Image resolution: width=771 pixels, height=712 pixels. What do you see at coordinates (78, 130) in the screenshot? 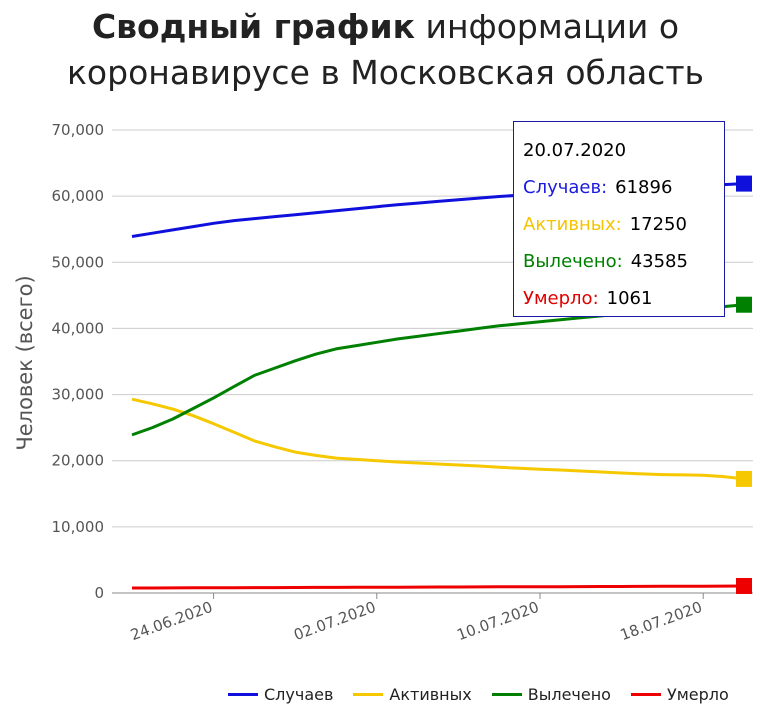
I see `y-tick-label: 70,000` at bounding box center [78, 130].